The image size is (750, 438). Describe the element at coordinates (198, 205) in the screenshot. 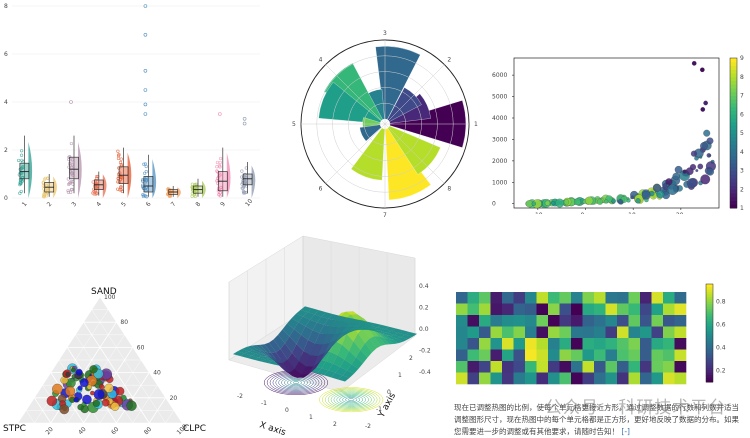

I see `x-tick-label: 8` at that location.